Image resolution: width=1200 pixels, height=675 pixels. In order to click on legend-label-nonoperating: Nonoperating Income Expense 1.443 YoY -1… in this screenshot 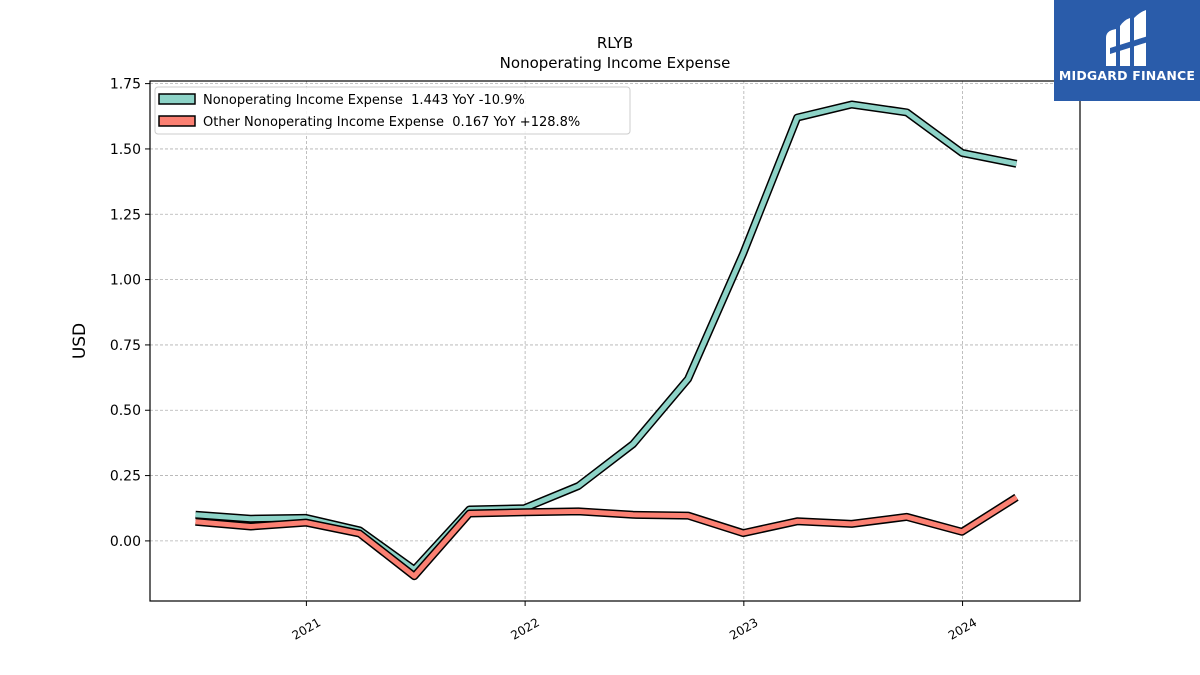, I will do `click(364, 100)`.